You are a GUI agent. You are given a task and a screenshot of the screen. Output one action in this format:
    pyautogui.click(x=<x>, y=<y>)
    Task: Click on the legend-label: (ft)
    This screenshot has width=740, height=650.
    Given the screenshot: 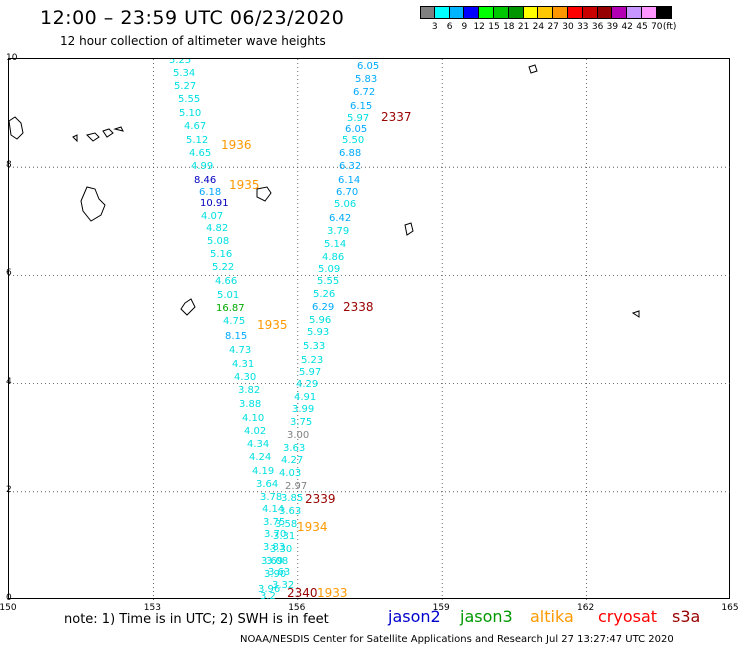 What is the action you would take?
    pyautogui.click(x=669, y=27)
    